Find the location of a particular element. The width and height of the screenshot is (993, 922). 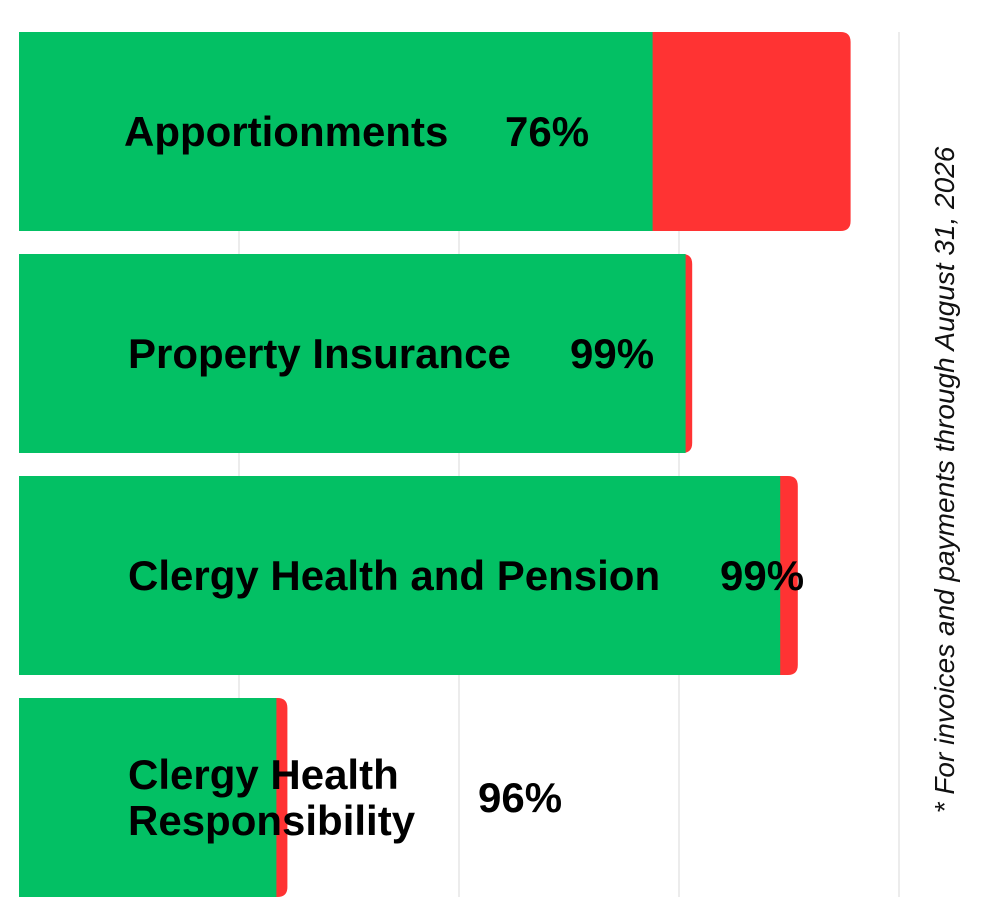

category-label: Clergy Health and Pension is located at coordinates (394, 575).